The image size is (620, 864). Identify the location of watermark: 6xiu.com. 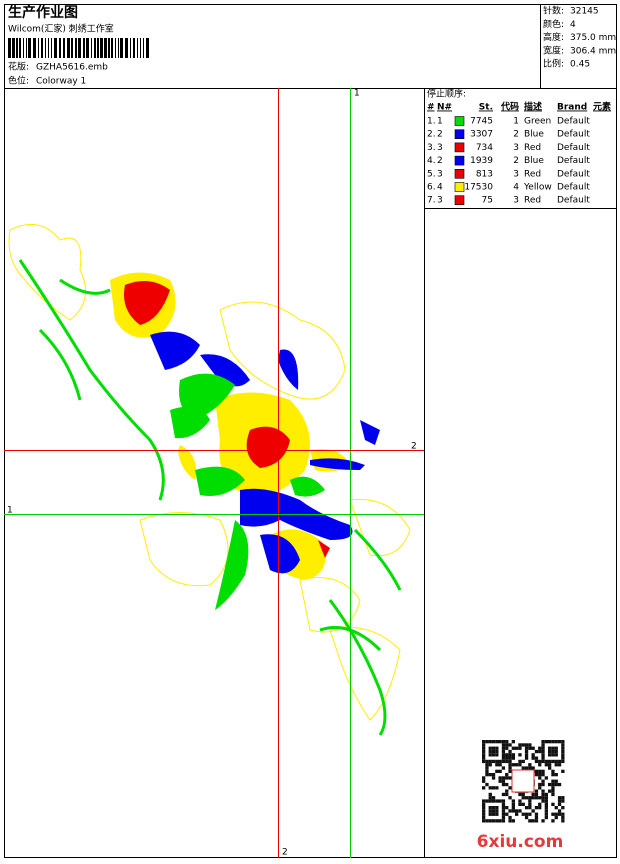
(520, 842).